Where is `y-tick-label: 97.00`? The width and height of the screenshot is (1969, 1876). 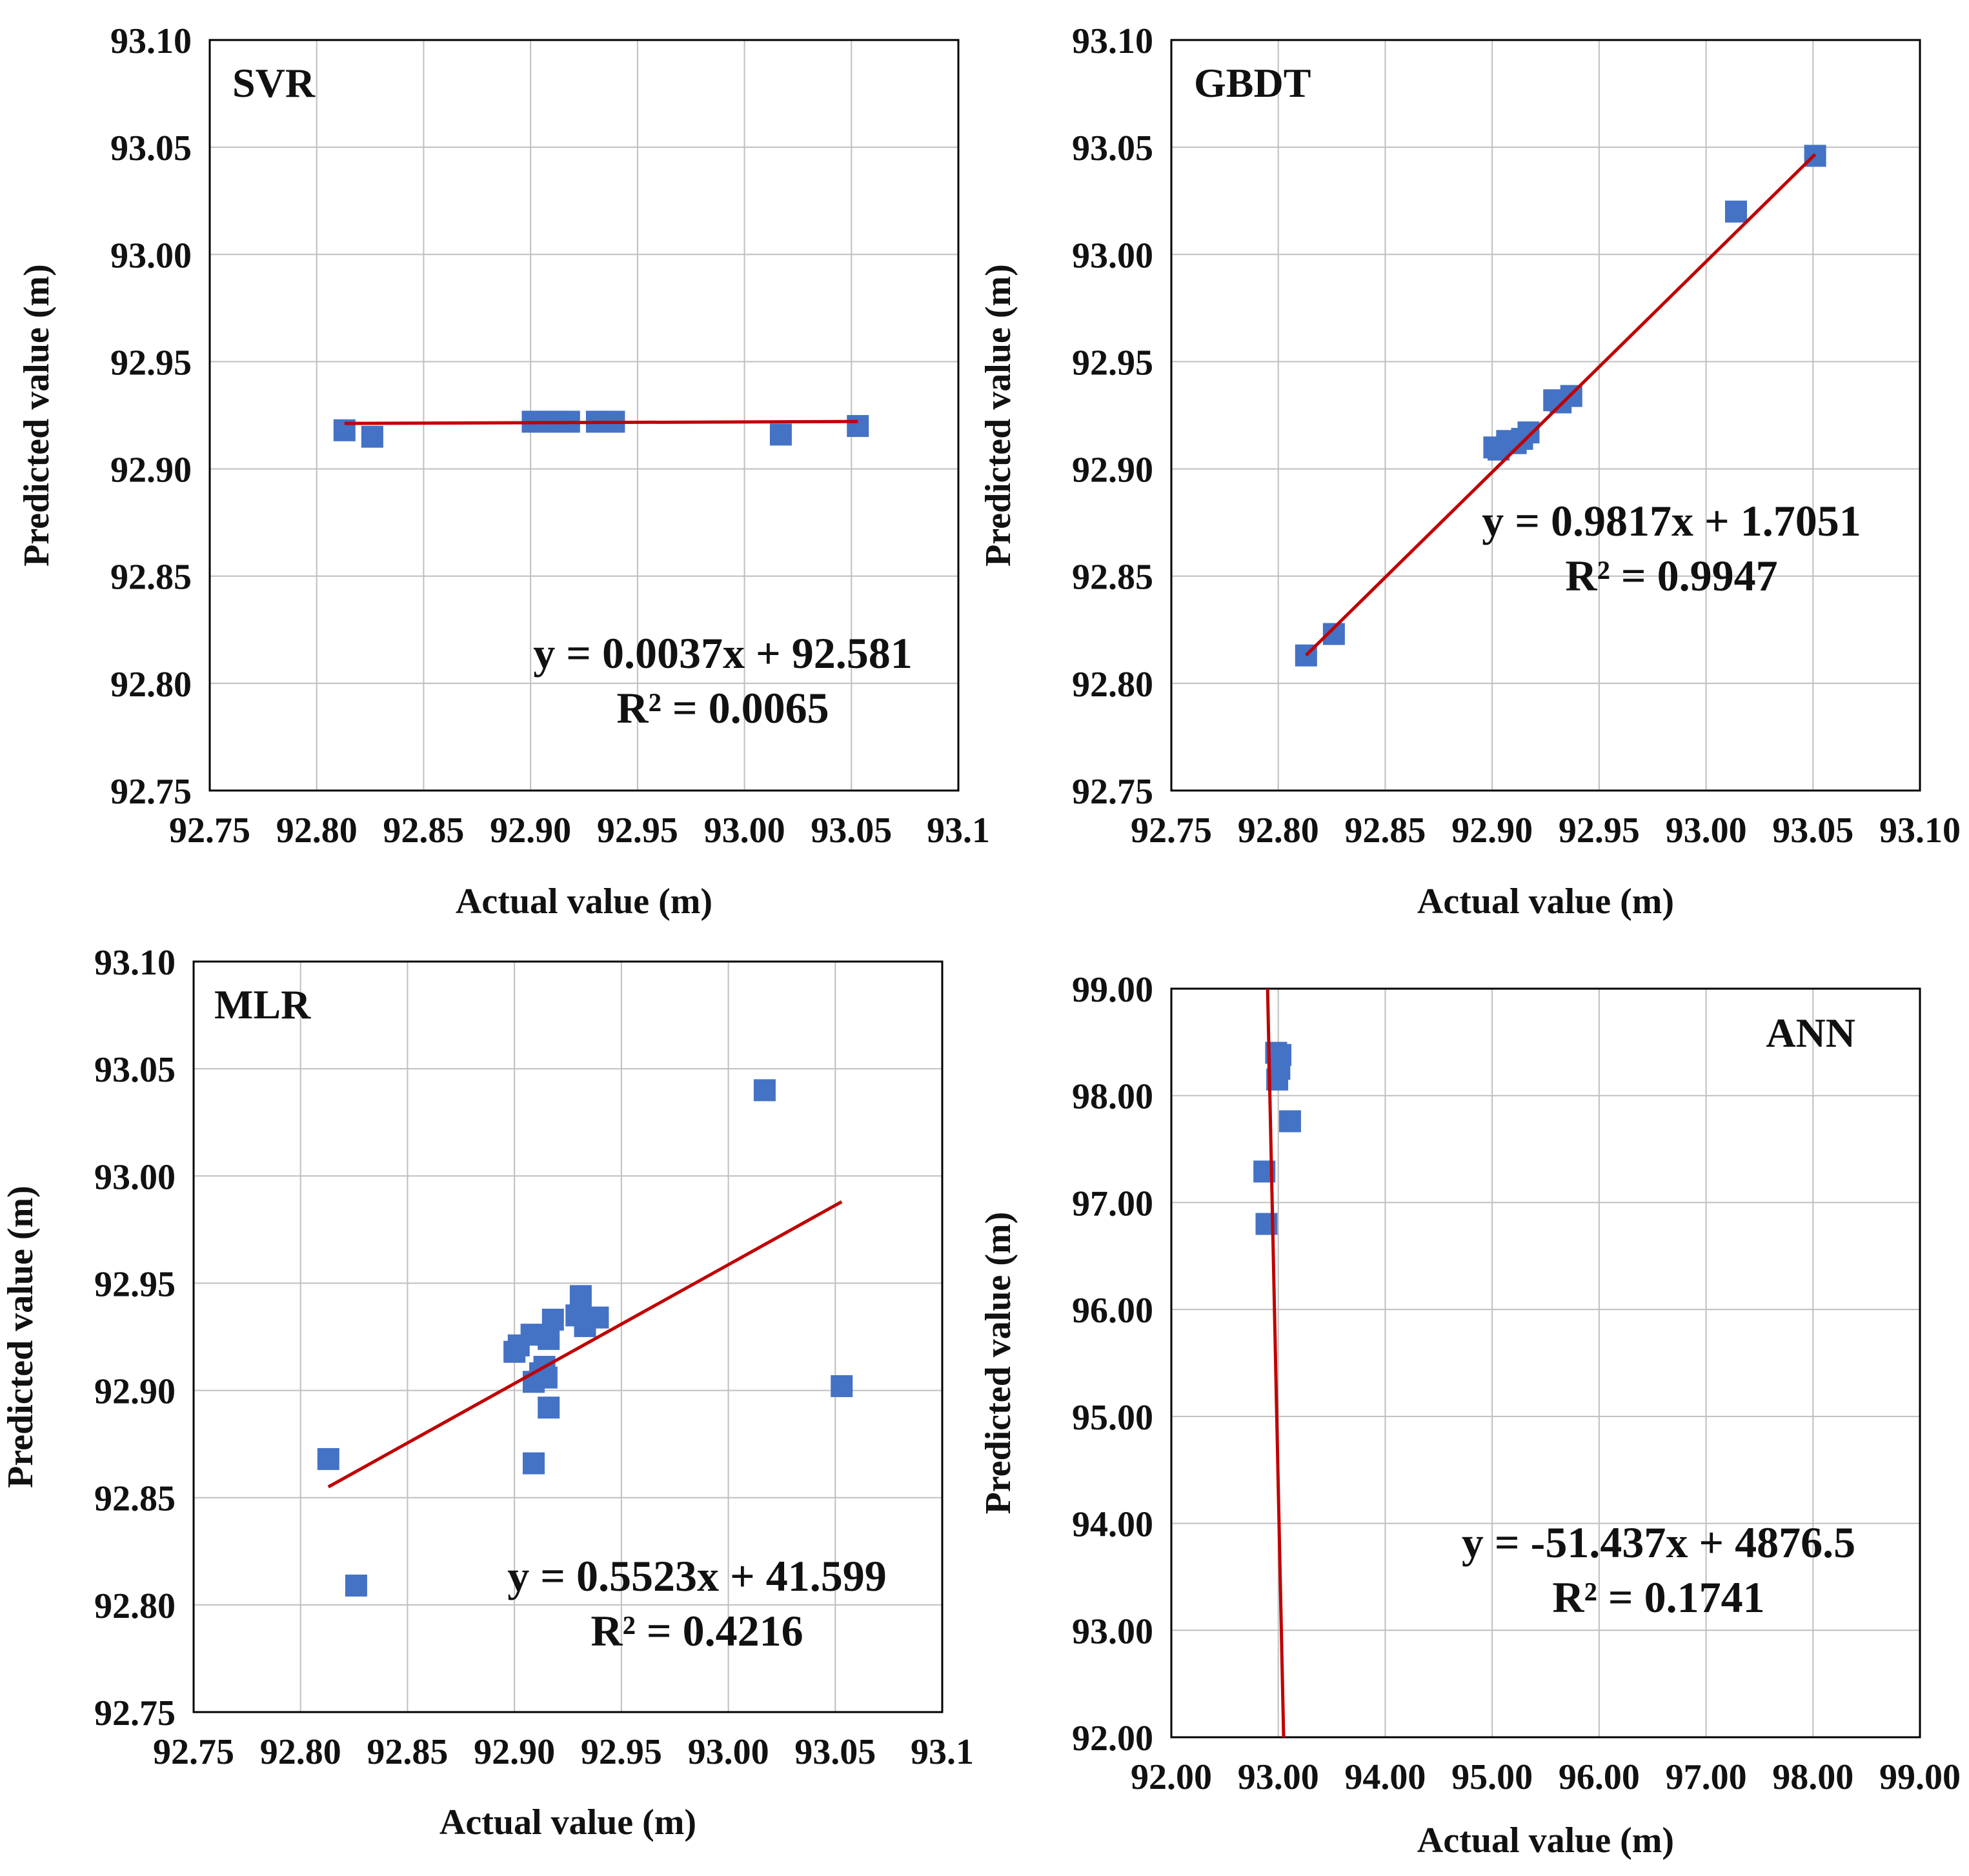 y-tick-label: 97.00 is located at coordinates (1112, 1204).